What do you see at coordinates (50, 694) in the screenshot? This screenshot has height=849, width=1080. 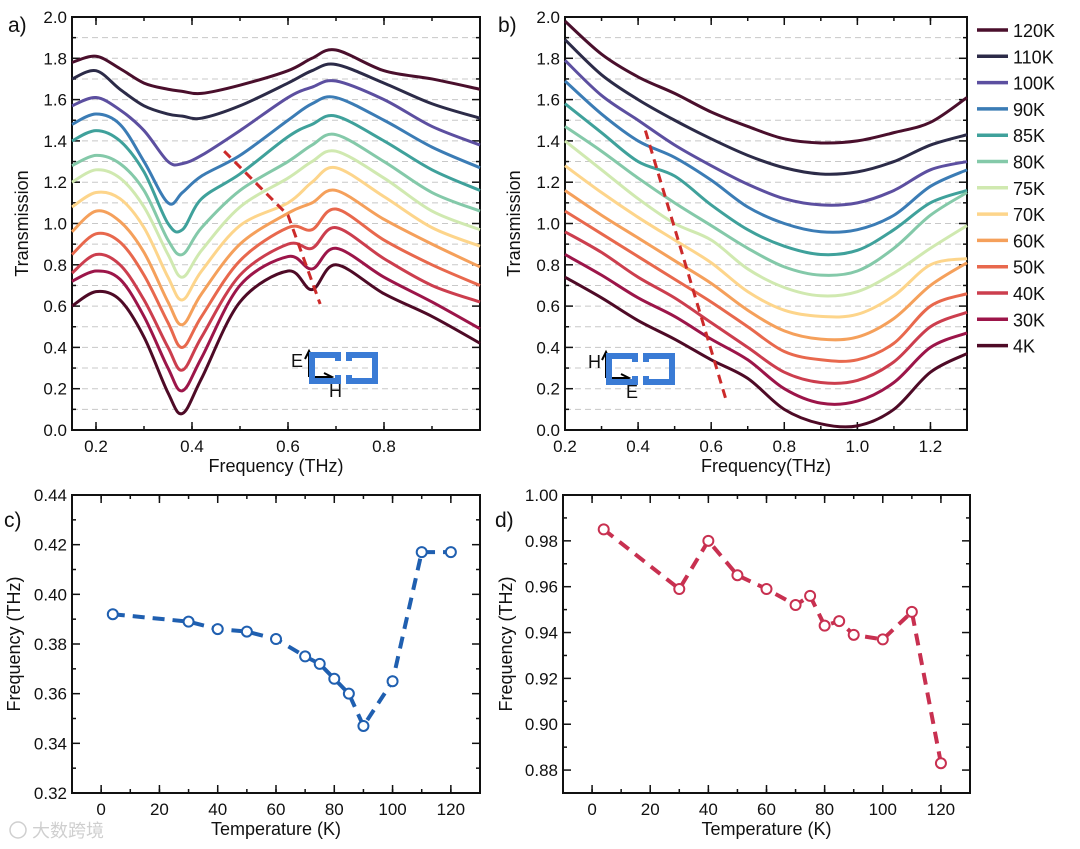 I see `y-tick-label: 0.36` at bounding box center [50, 694].